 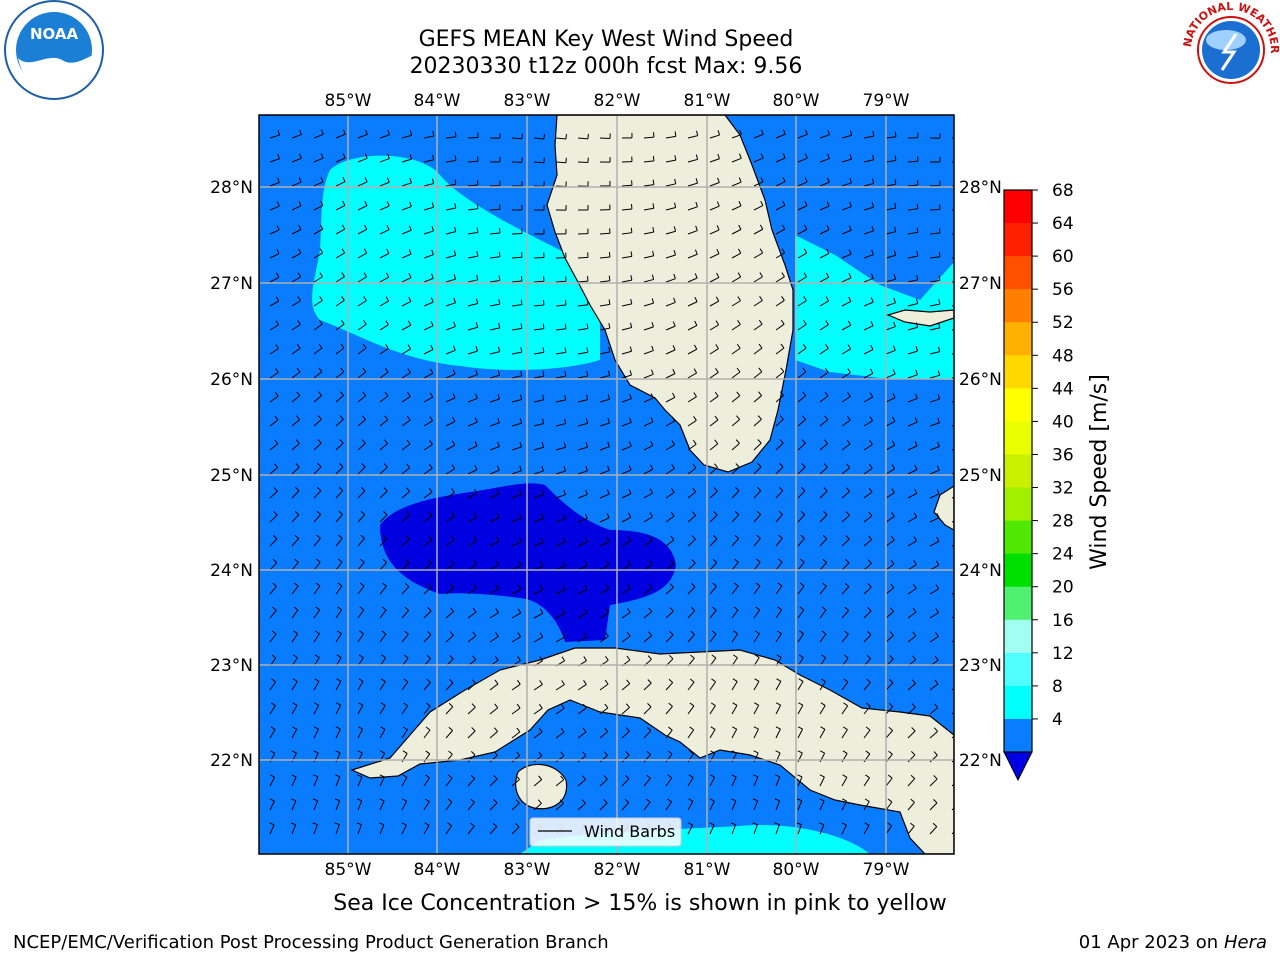 I want to click on chart-subtitle: 20230330 t12z 000h fcst Max: 9.56, so click(x=606, y=66).